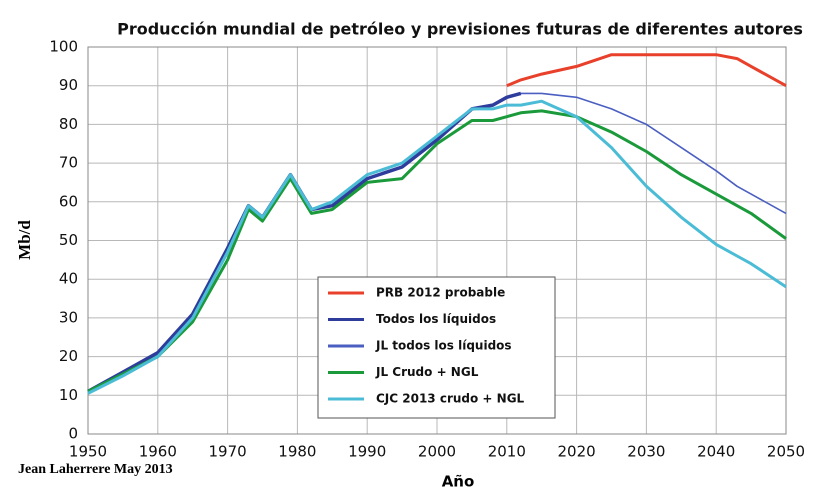 Image resolution: width=839 pixels, height=487 pixels. I want to click on y-tick-label: 50, so click(68, 240).